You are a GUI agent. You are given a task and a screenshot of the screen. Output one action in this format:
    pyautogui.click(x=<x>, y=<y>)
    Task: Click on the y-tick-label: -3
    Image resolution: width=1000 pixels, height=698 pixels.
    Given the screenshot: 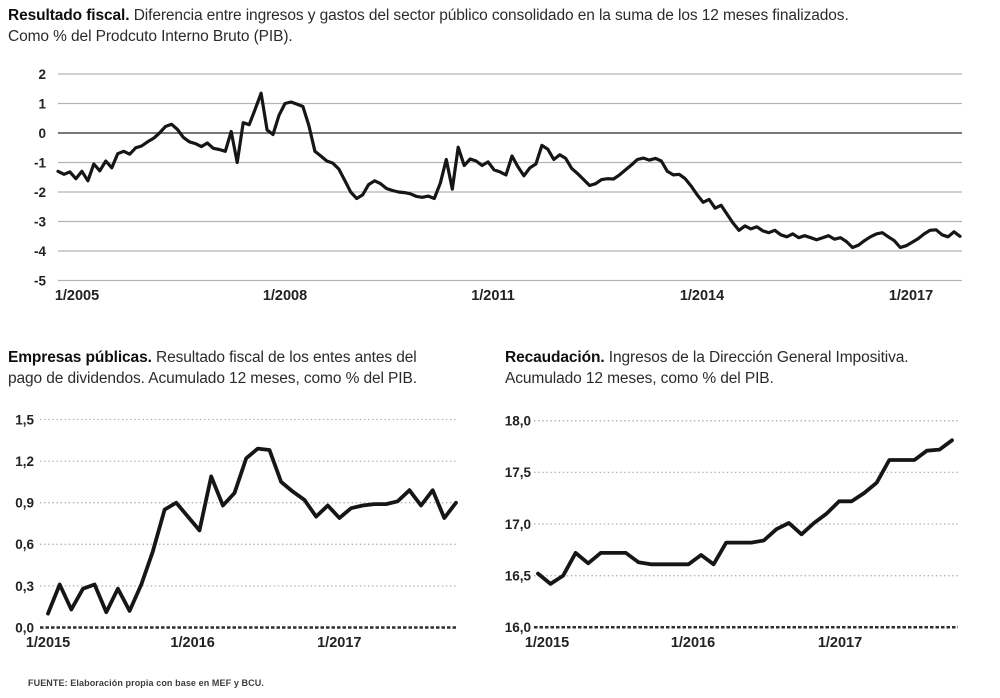 What is the action you would take?
    pyautogui.click(x=40, y=221)
    